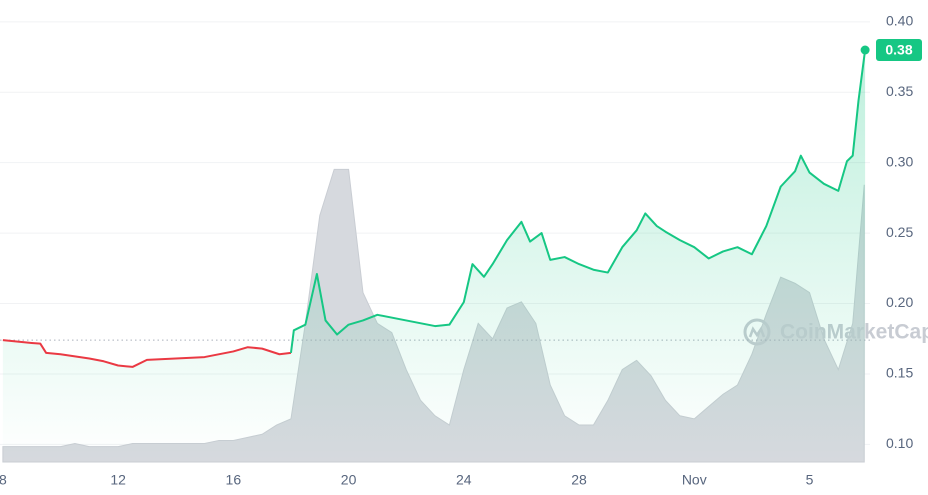 The image size is (928, 495). Describe the element at coordinates (464, 480) in the screenshot. I see `x-tick-label: 24` at that location.